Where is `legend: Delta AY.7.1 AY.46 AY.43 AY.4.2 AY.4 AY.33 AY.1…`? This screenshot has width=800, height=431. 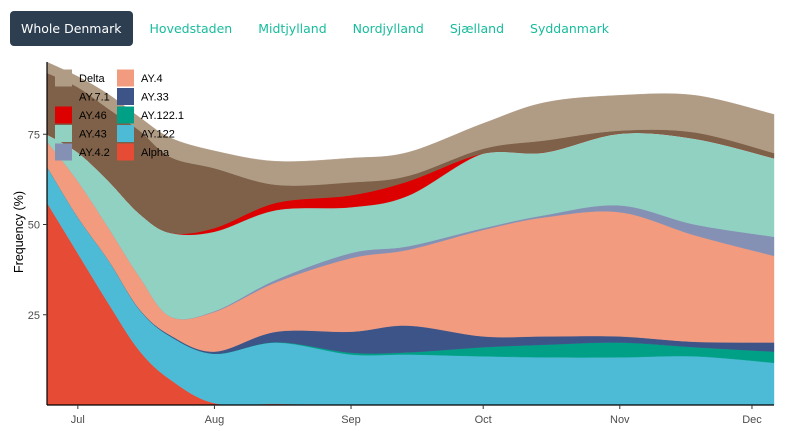
legend: Delta AY.7.1 AY.46 AY.43 AY.4.2 AY.4 AY.33 AY.1… is located at coordinates (119, 115).